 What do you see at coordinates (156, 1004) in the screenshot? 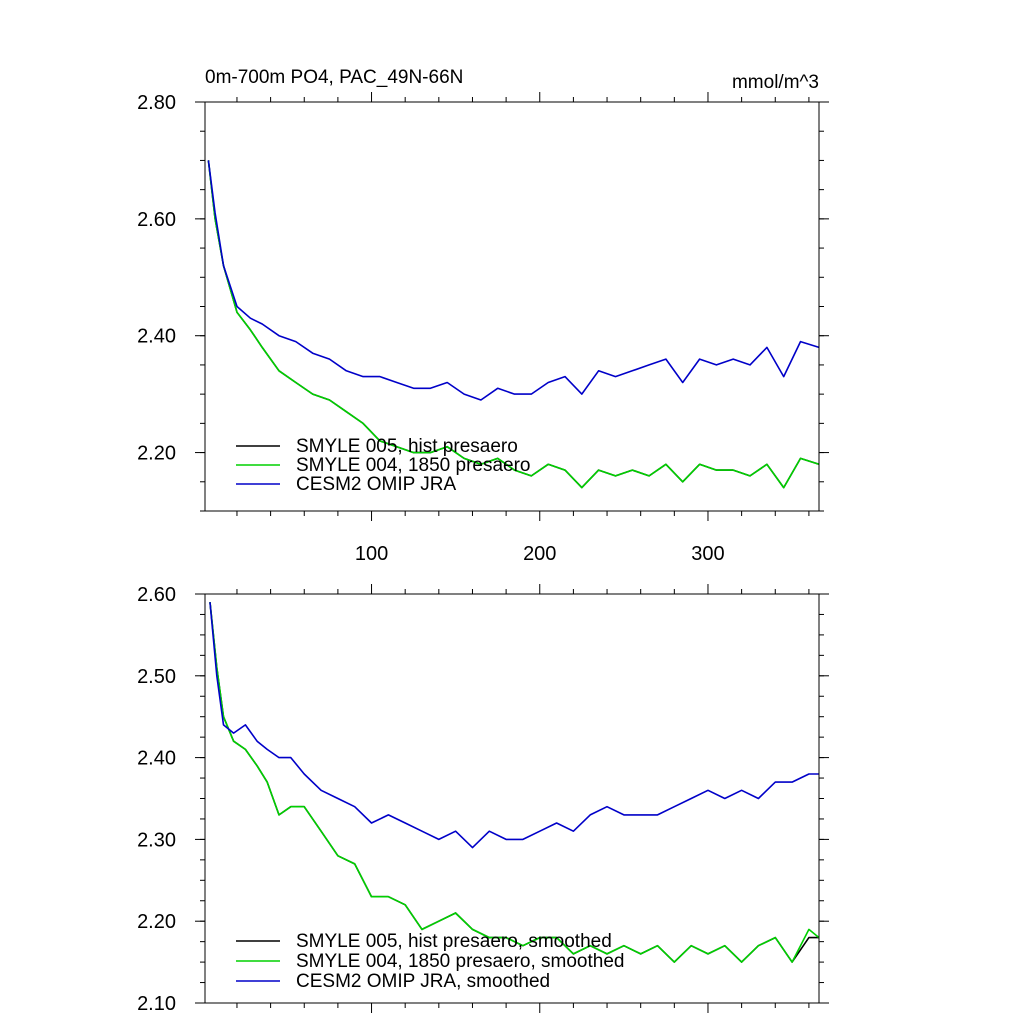
I see `y-tick-label: 2.10` at bounding box center [156, 1004].